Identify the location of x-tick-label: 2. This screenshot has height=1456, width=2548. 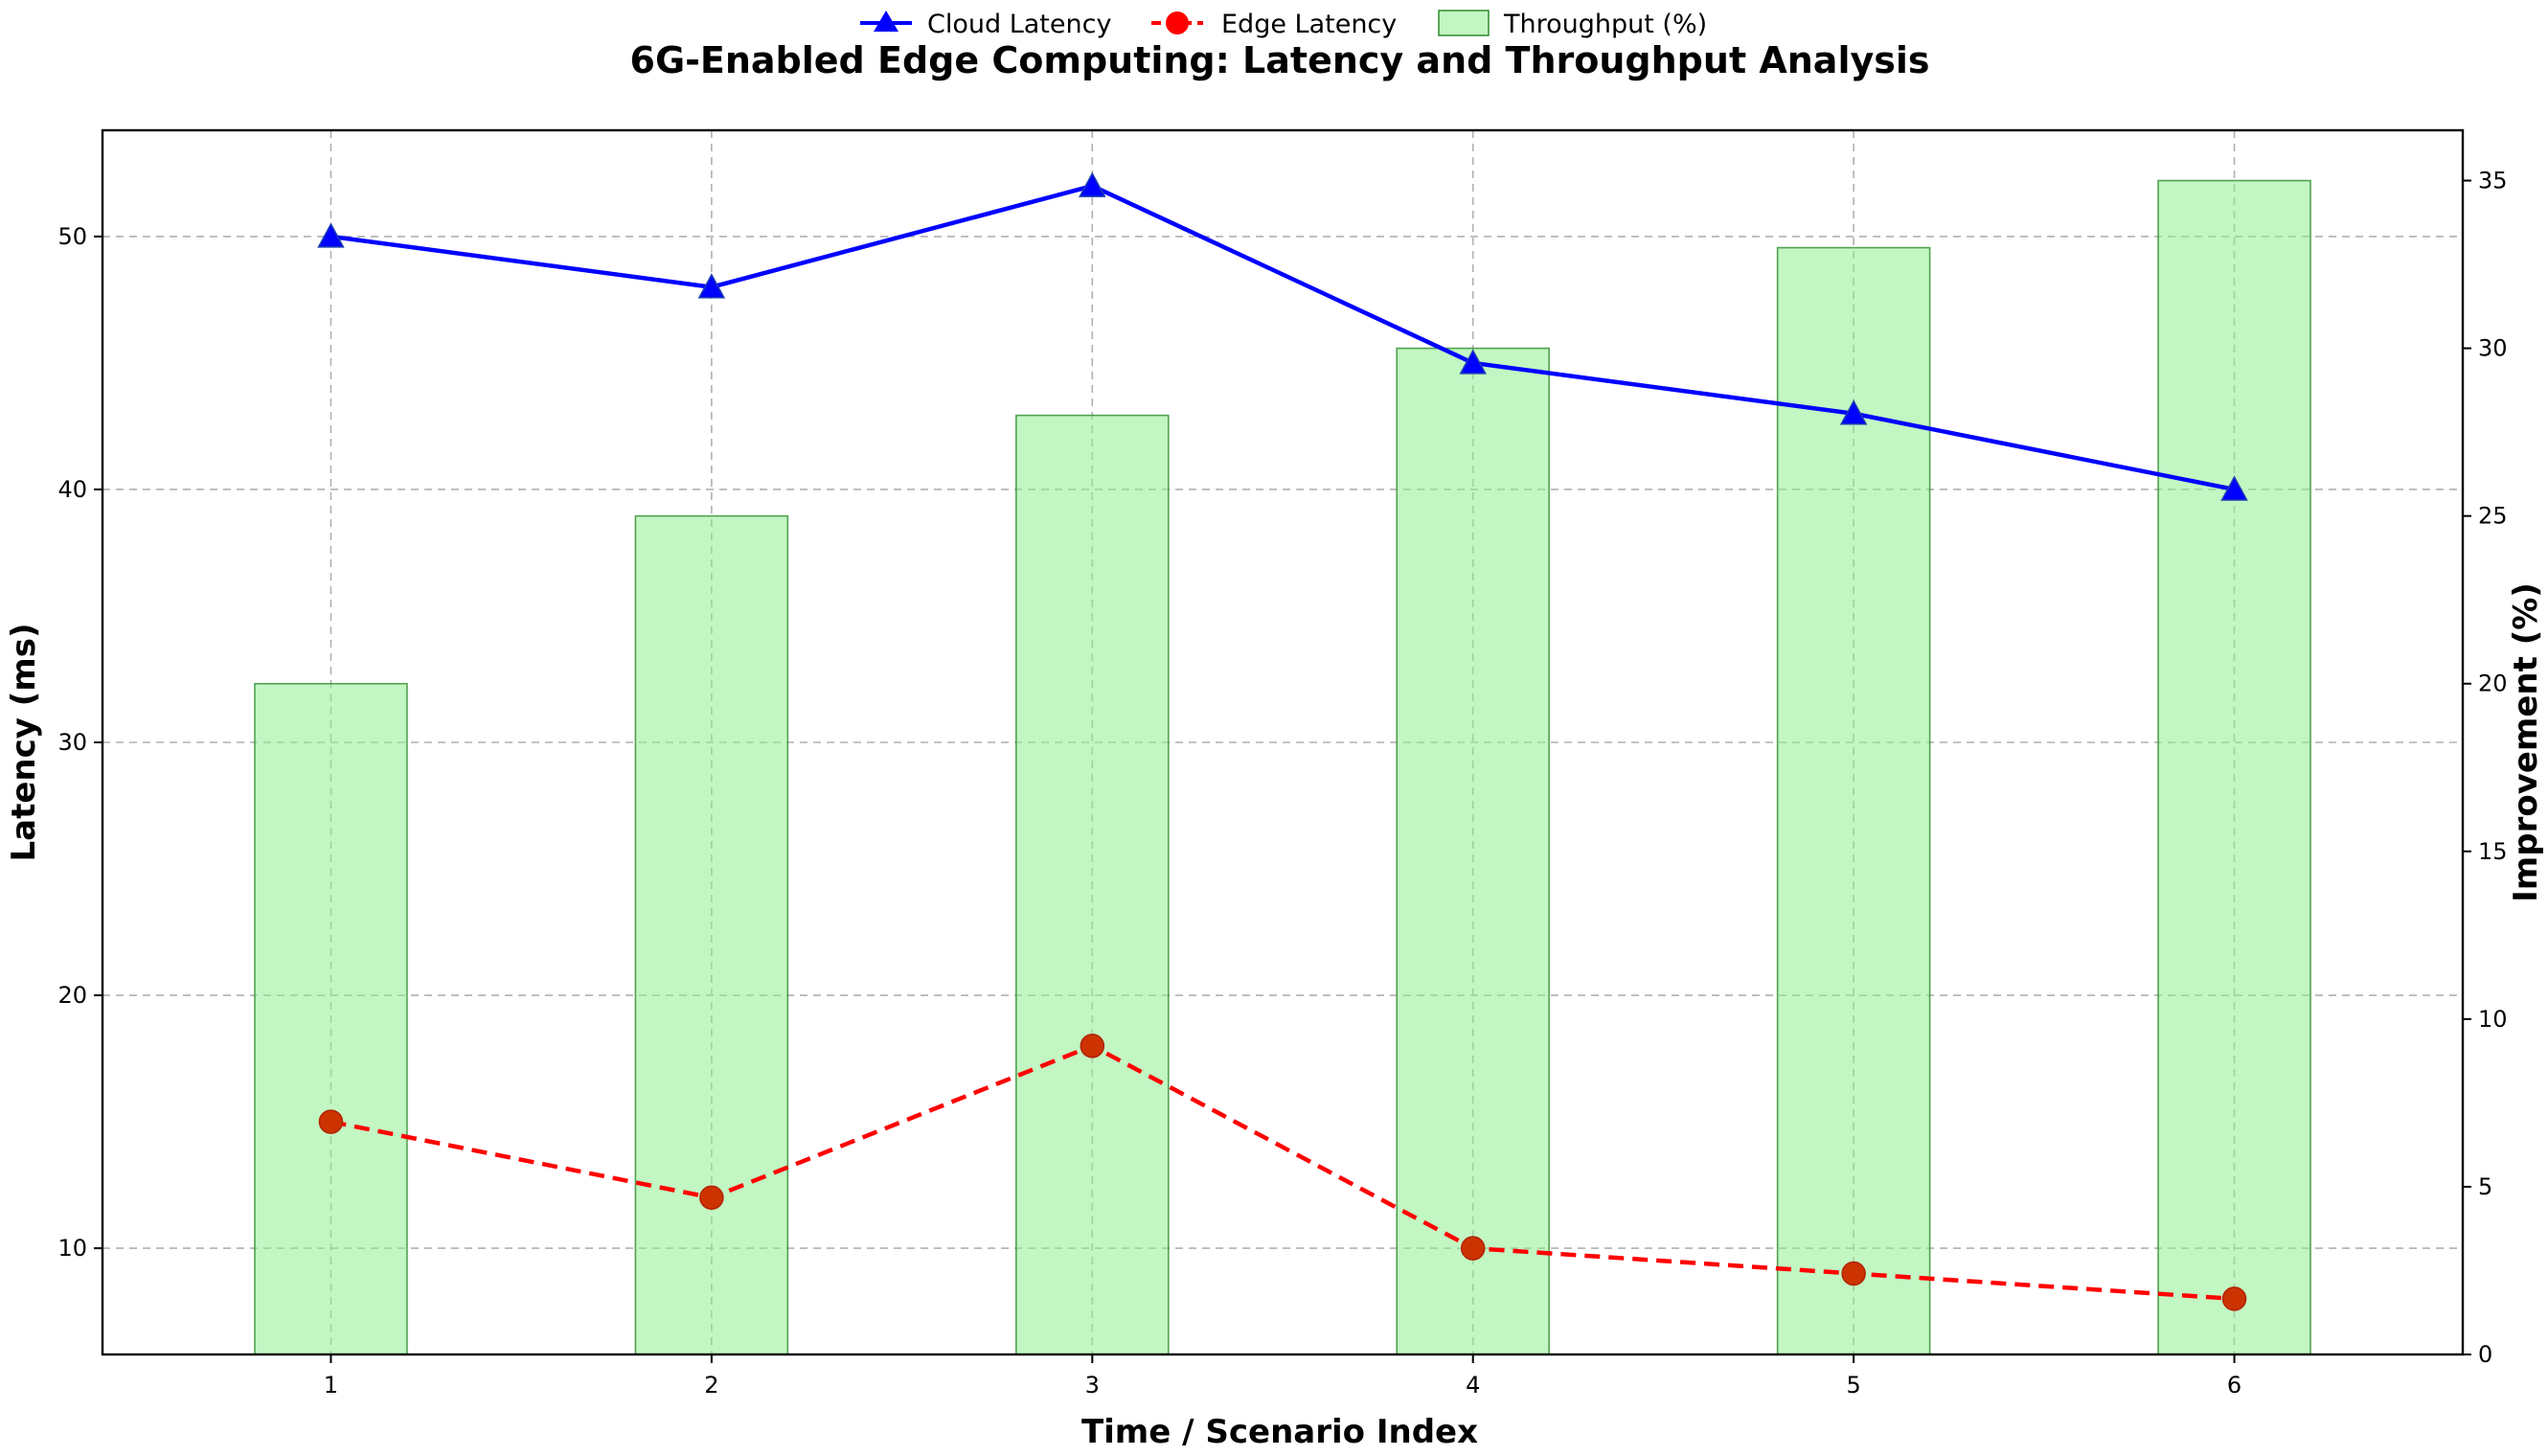
(711, 1385).